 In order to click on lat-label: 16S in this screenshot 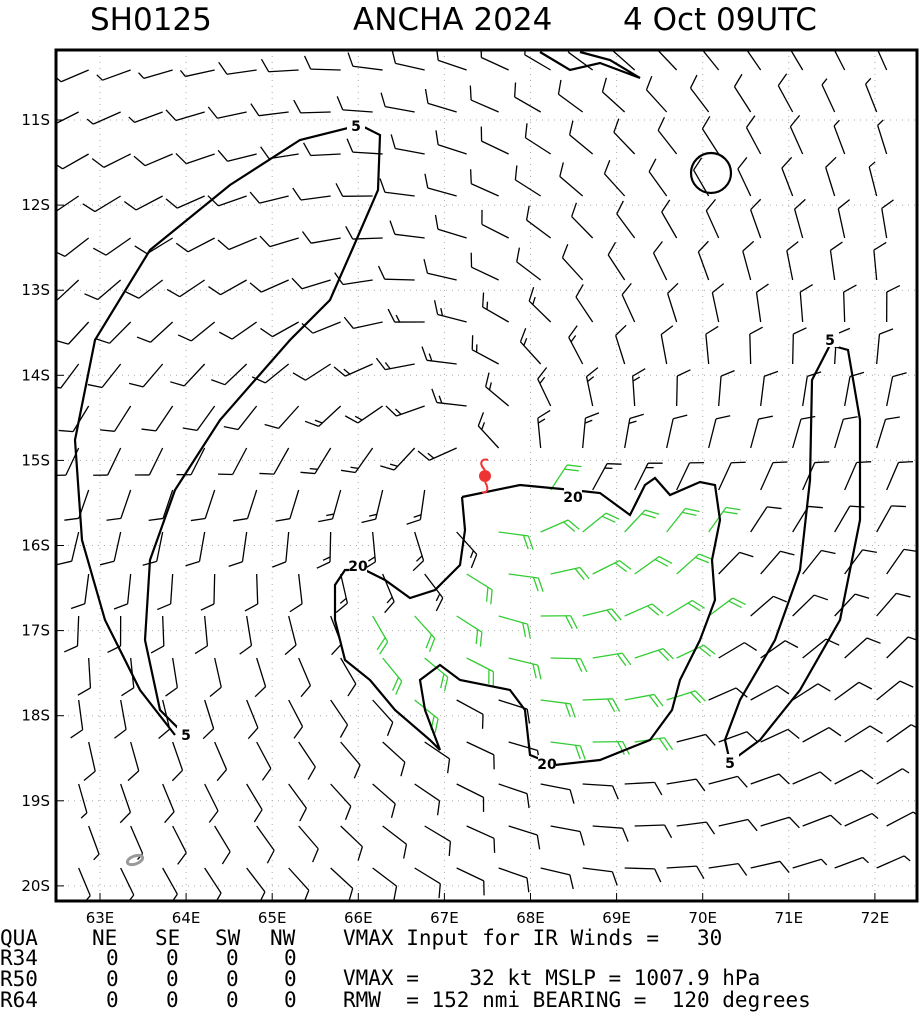, I will do `click(35, 546)`.